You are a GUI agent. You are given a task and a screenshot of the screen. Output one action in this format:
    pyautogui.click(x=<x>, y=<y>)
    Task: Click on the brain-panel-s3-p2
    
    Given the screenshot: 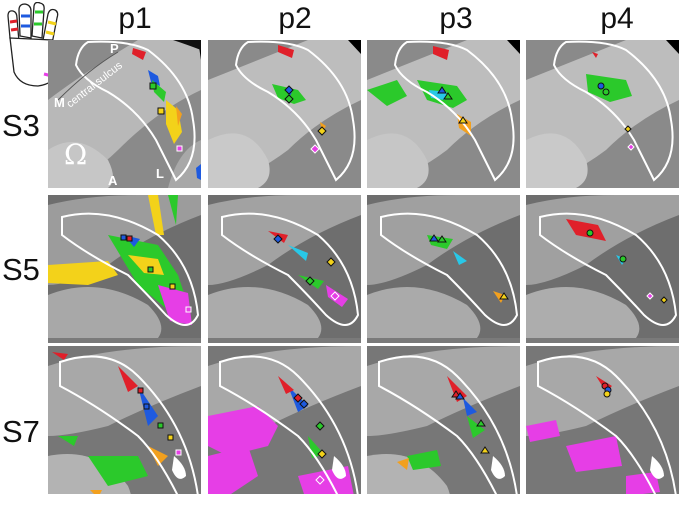 What is the action you would take?
    pyautogui.click(x=284, y=114)
    